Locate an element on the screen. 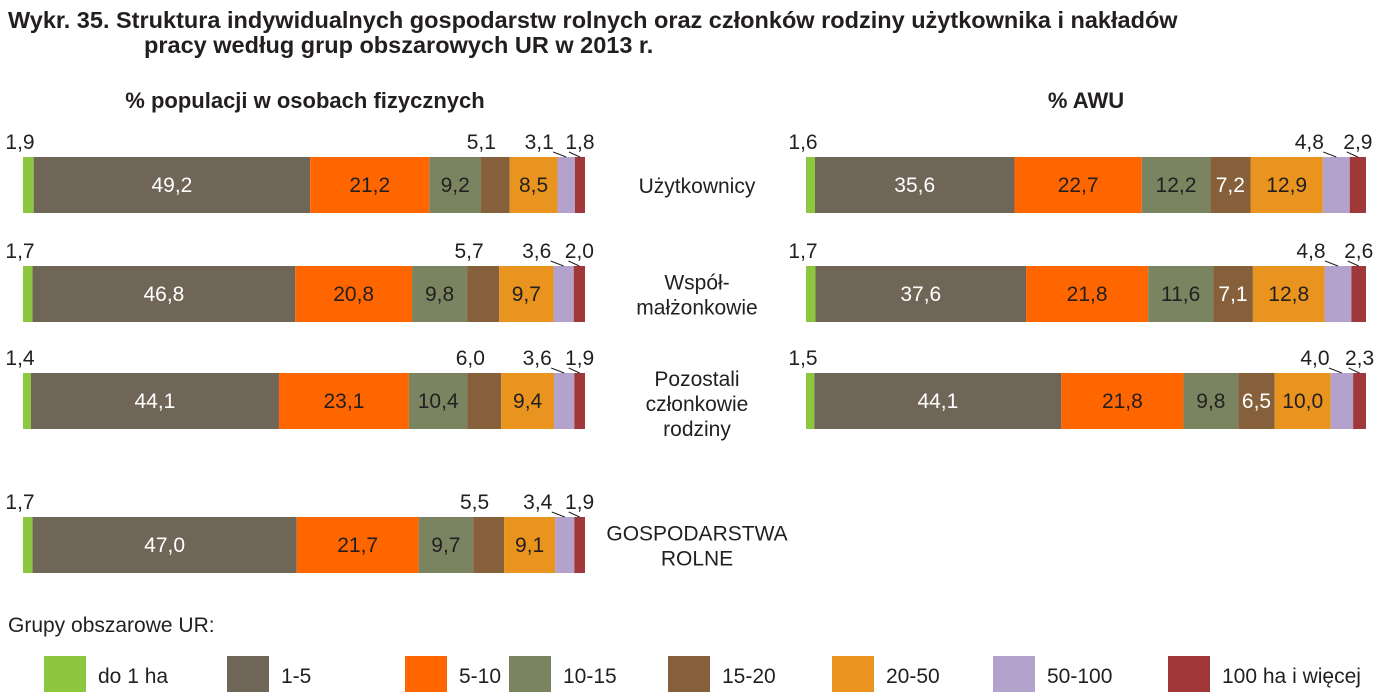  data-label: 21,8 is located at coordinates (1122, 401).